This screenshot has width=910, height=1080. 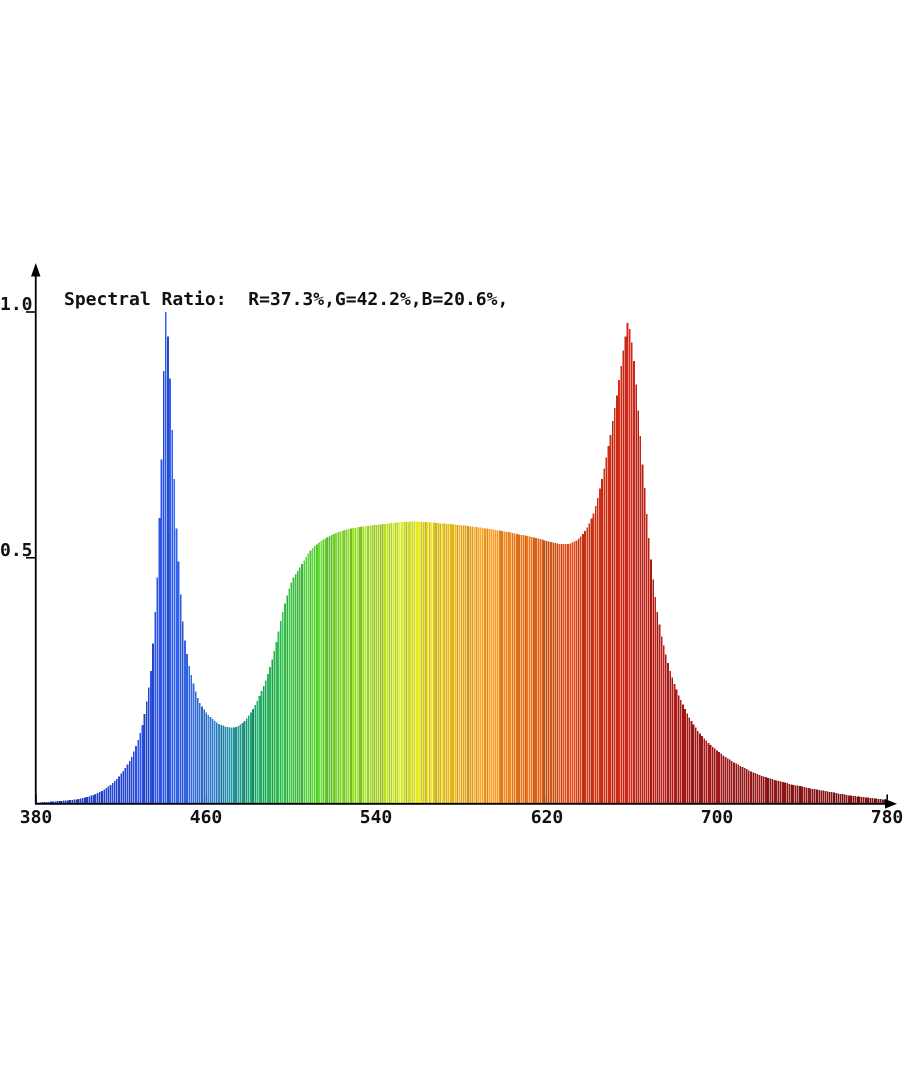 I want to click on x-tick-label-620: 620, so click(x=547, y=817).